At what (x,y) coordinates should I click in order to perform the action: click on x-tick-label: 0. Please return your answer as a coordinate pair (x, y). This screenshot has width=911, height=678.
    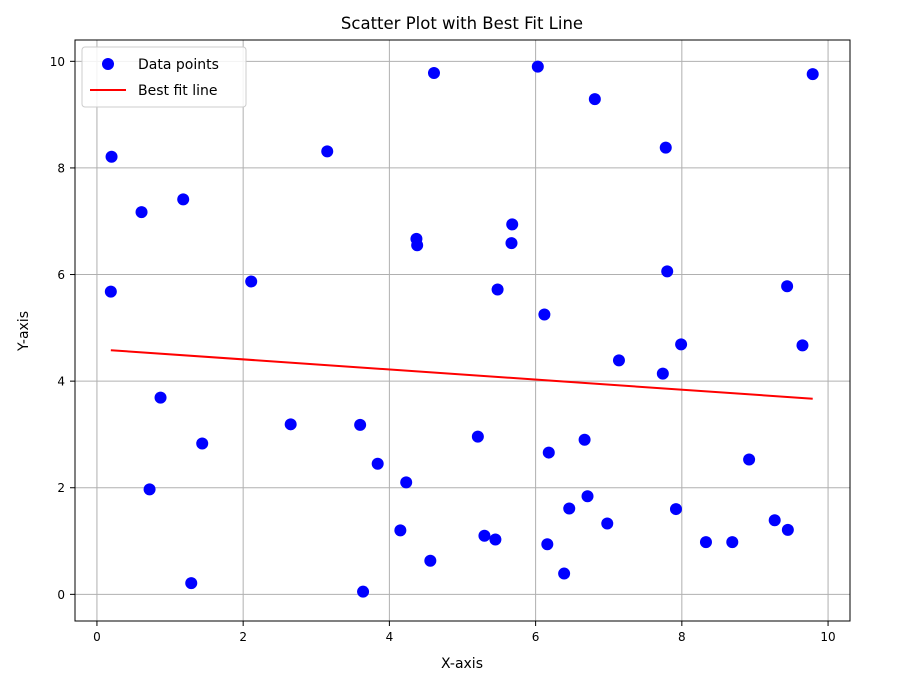
    Looking at the image, I should click on (97, 637).